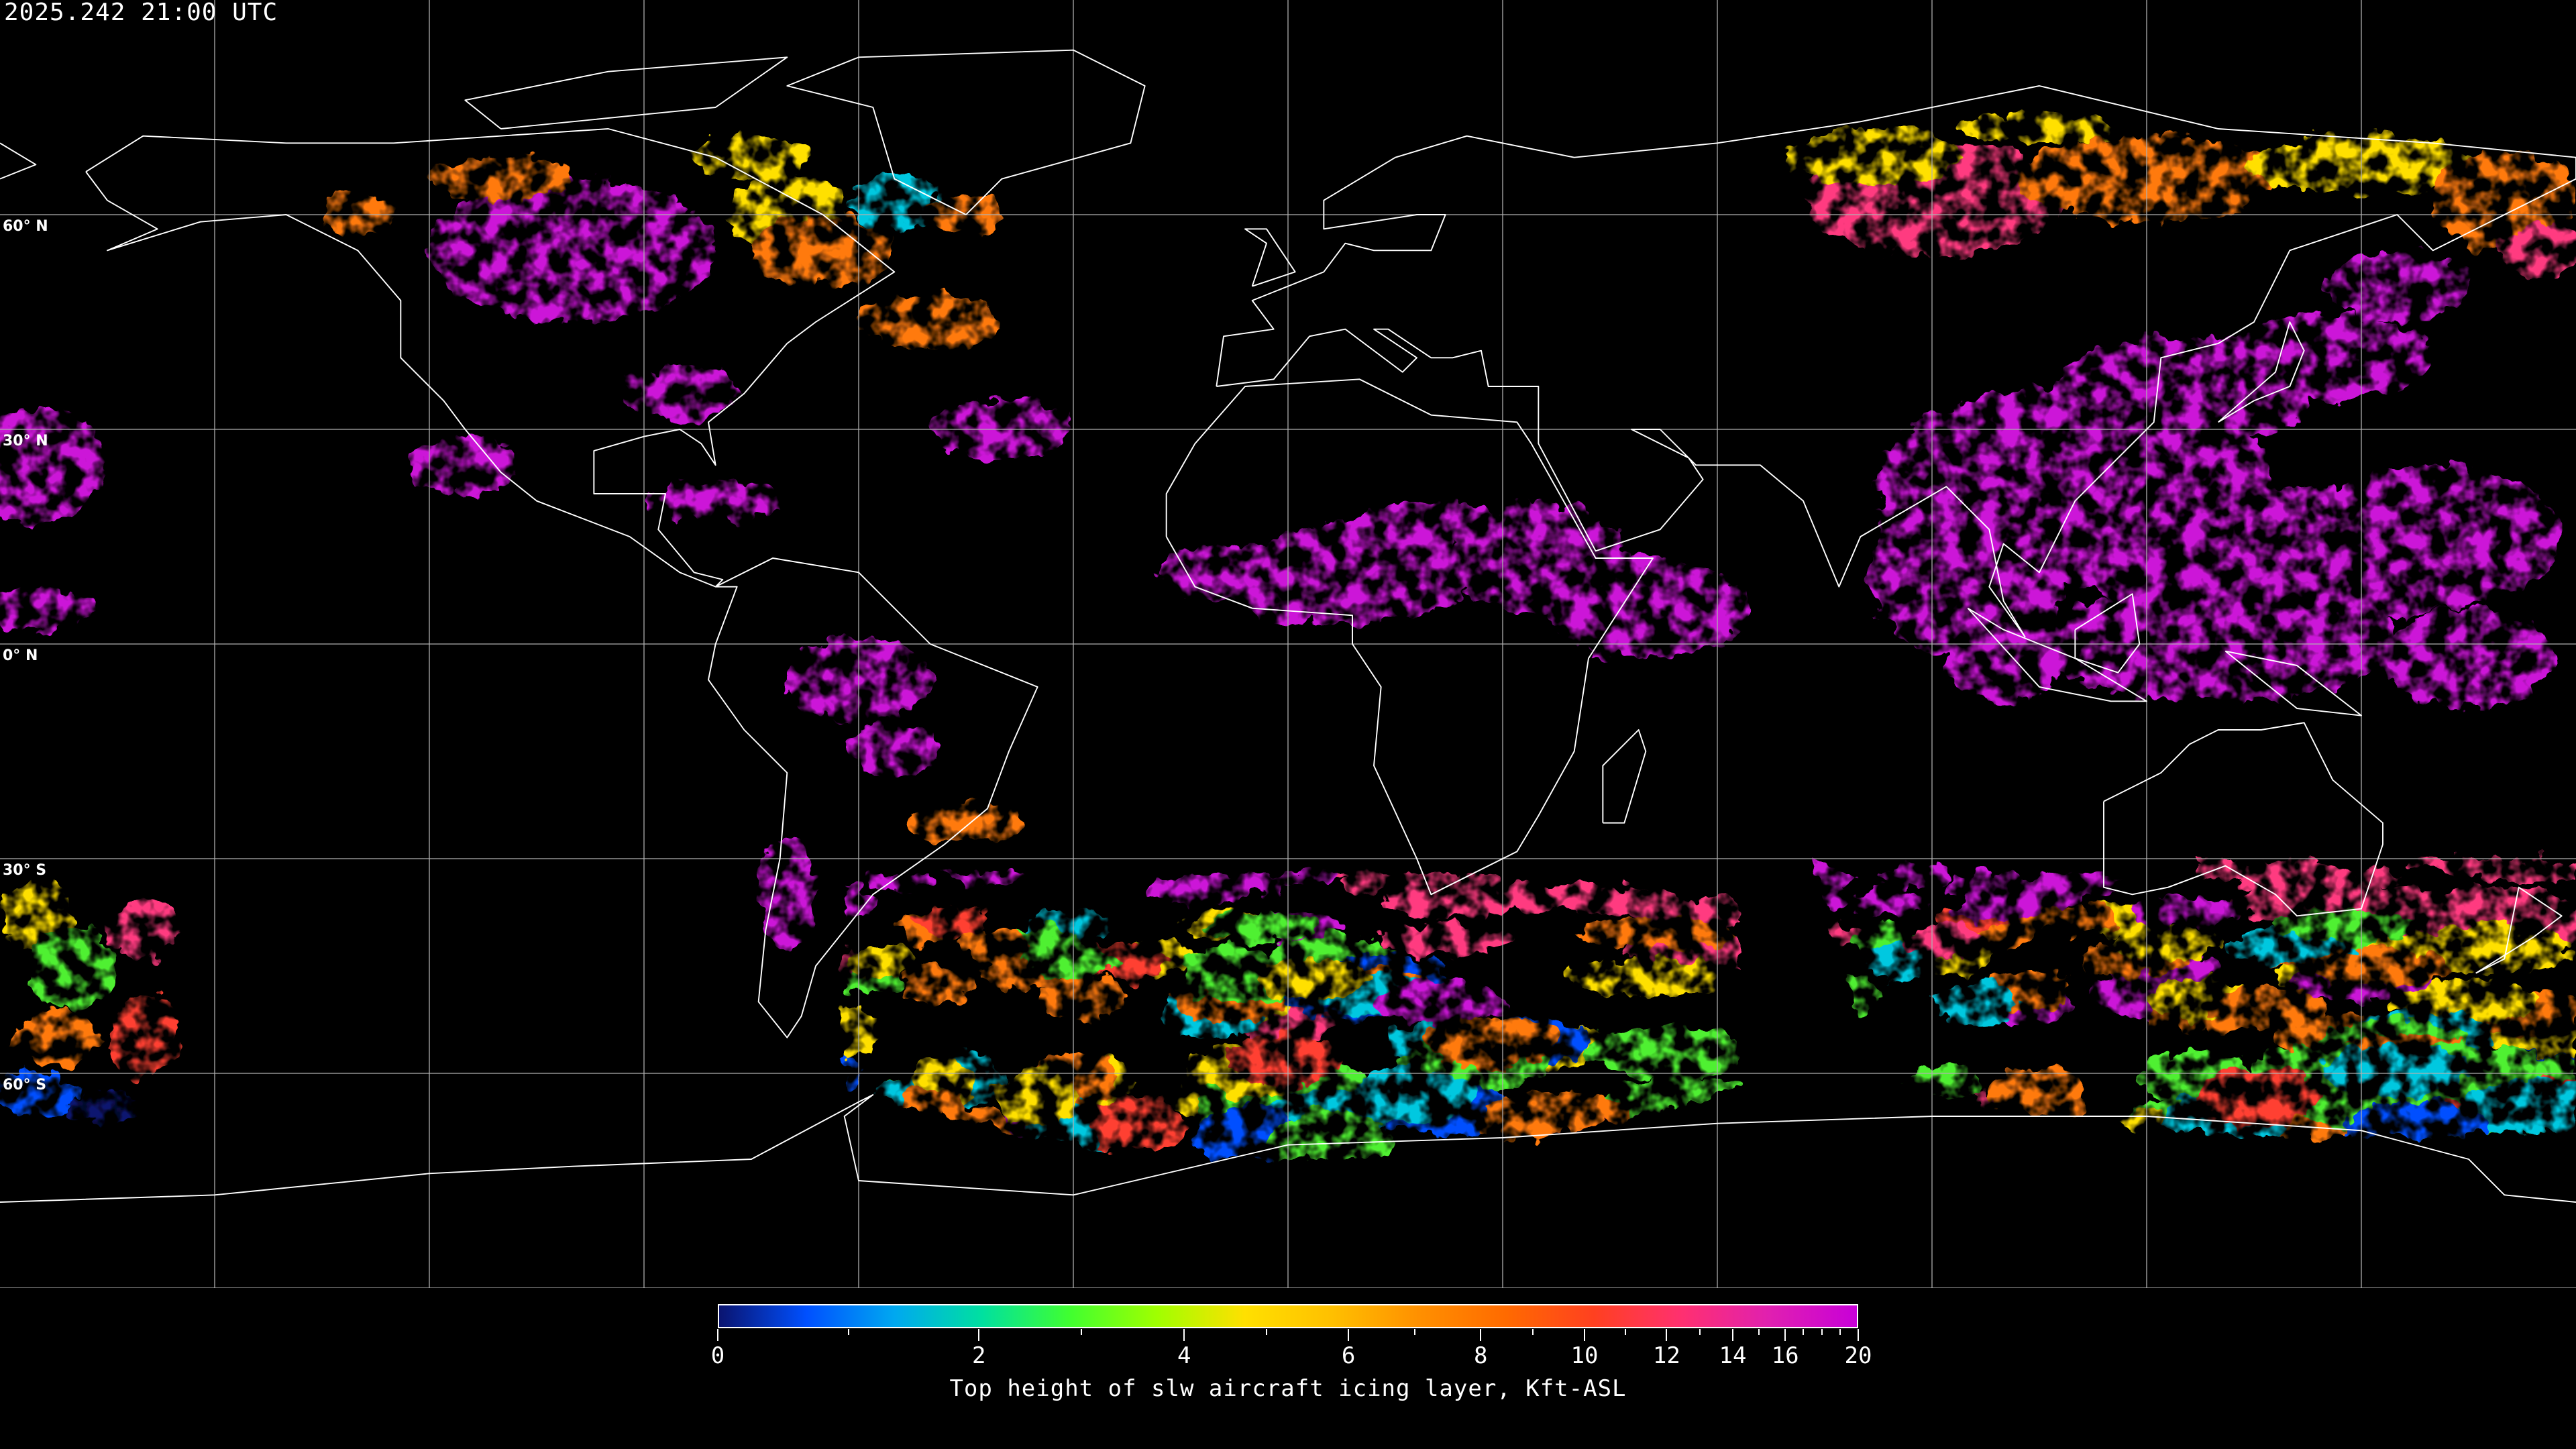 This screenshot has height=1449, width=2576. What do you see at coordinates (1348, 1355) in the screenshot?
I see `colorbar-tick-label: 6` at bounding box center [1348, 1355].